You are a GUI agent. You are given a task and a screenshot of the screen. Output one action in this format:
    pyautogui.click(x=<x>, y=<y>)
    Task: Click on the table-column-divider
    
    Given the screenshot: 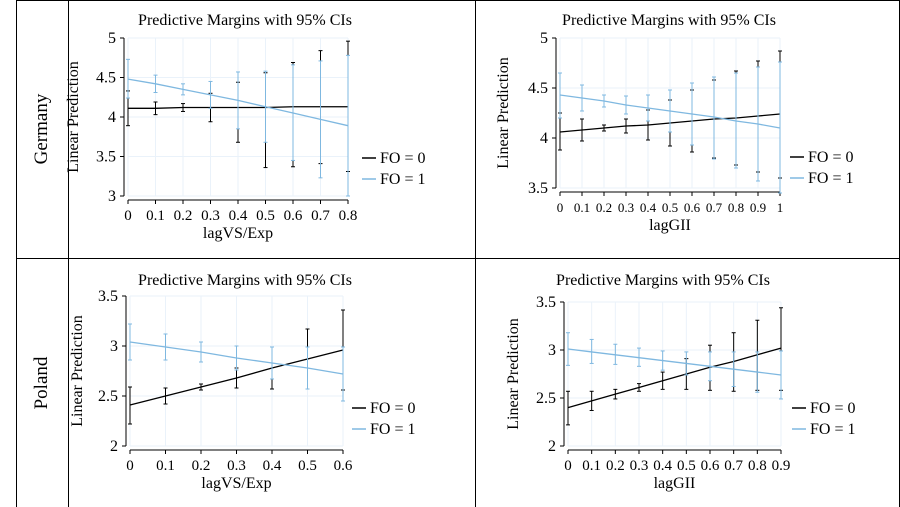 What is the action you would take?
    pyautogui.click(x=475, y=253)
    